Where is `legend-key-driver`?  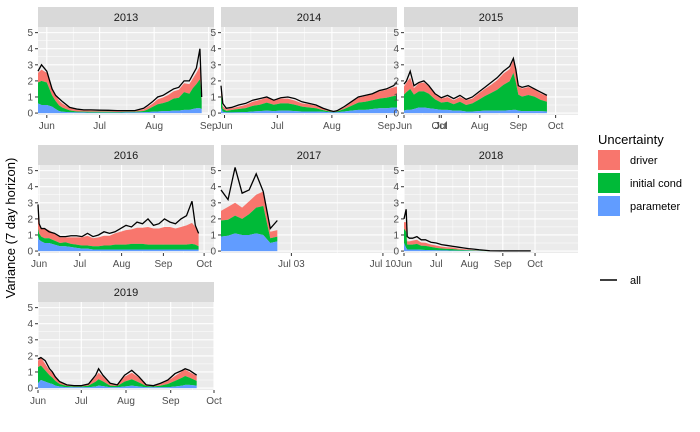 legend-key-driver is located at coordinates (609, 160).